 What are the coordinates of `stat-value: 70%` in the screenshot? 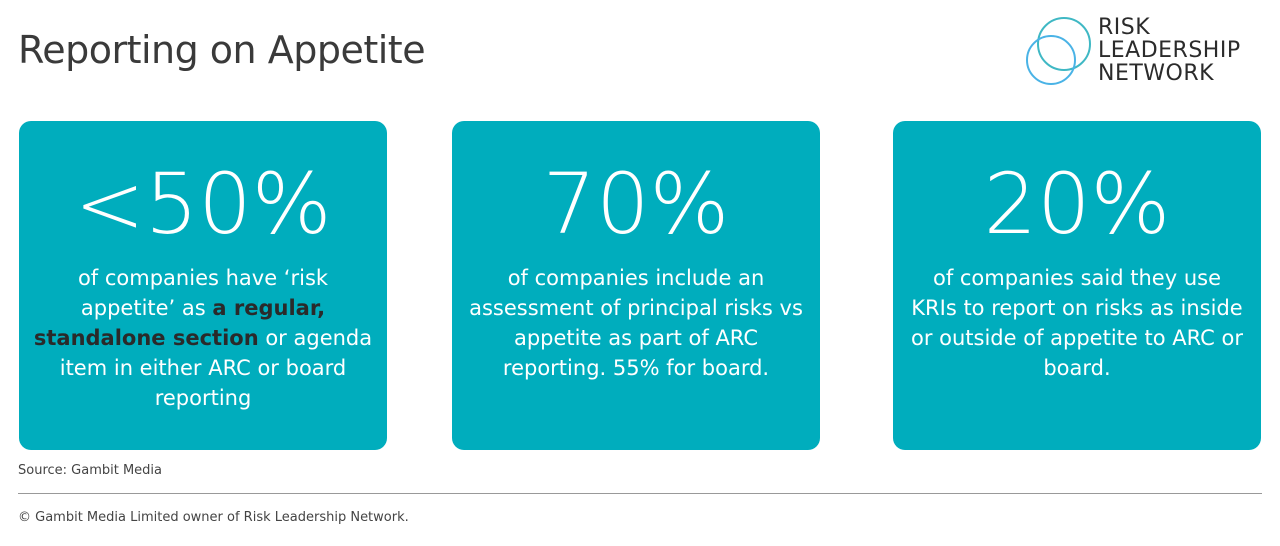 It's located at (636, 204).